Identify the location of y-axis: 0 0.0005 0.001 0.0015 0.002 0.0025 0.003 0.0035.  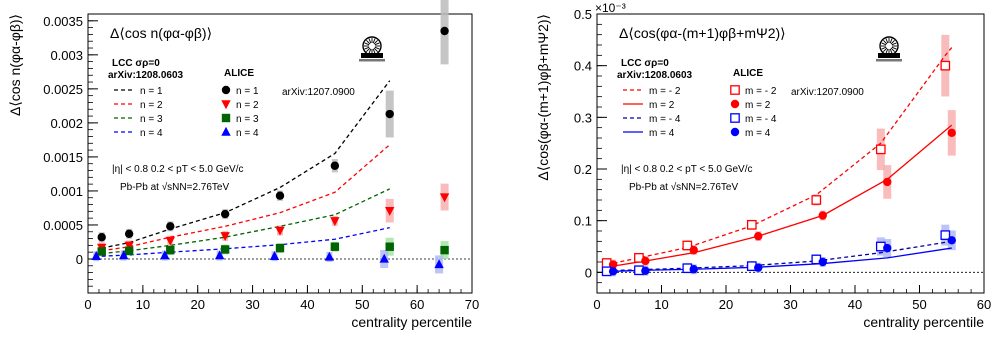
(70, 153).